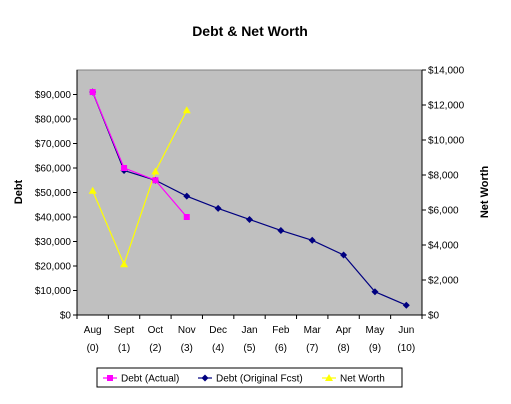  What do you see at coordinates (53, 120) in the screenshot?
I see `left-tick-label: $80,000` at bounding box center [53, 120].